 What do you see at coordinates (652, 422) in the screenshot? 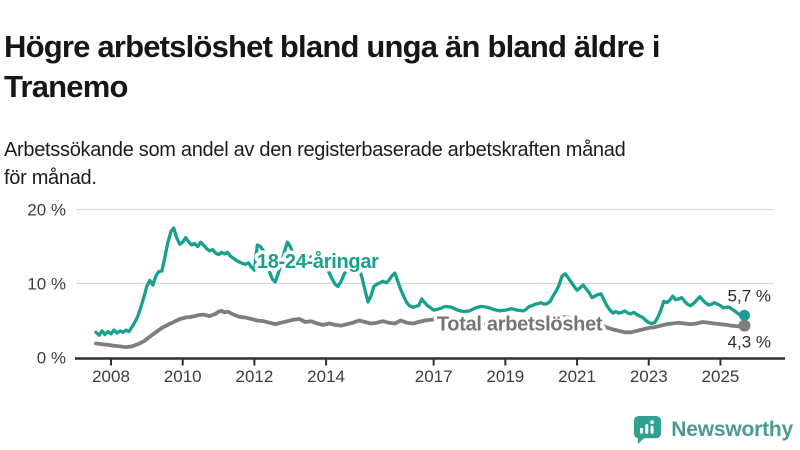
I see `exclamation-dot` at bounding box center [652, 422].